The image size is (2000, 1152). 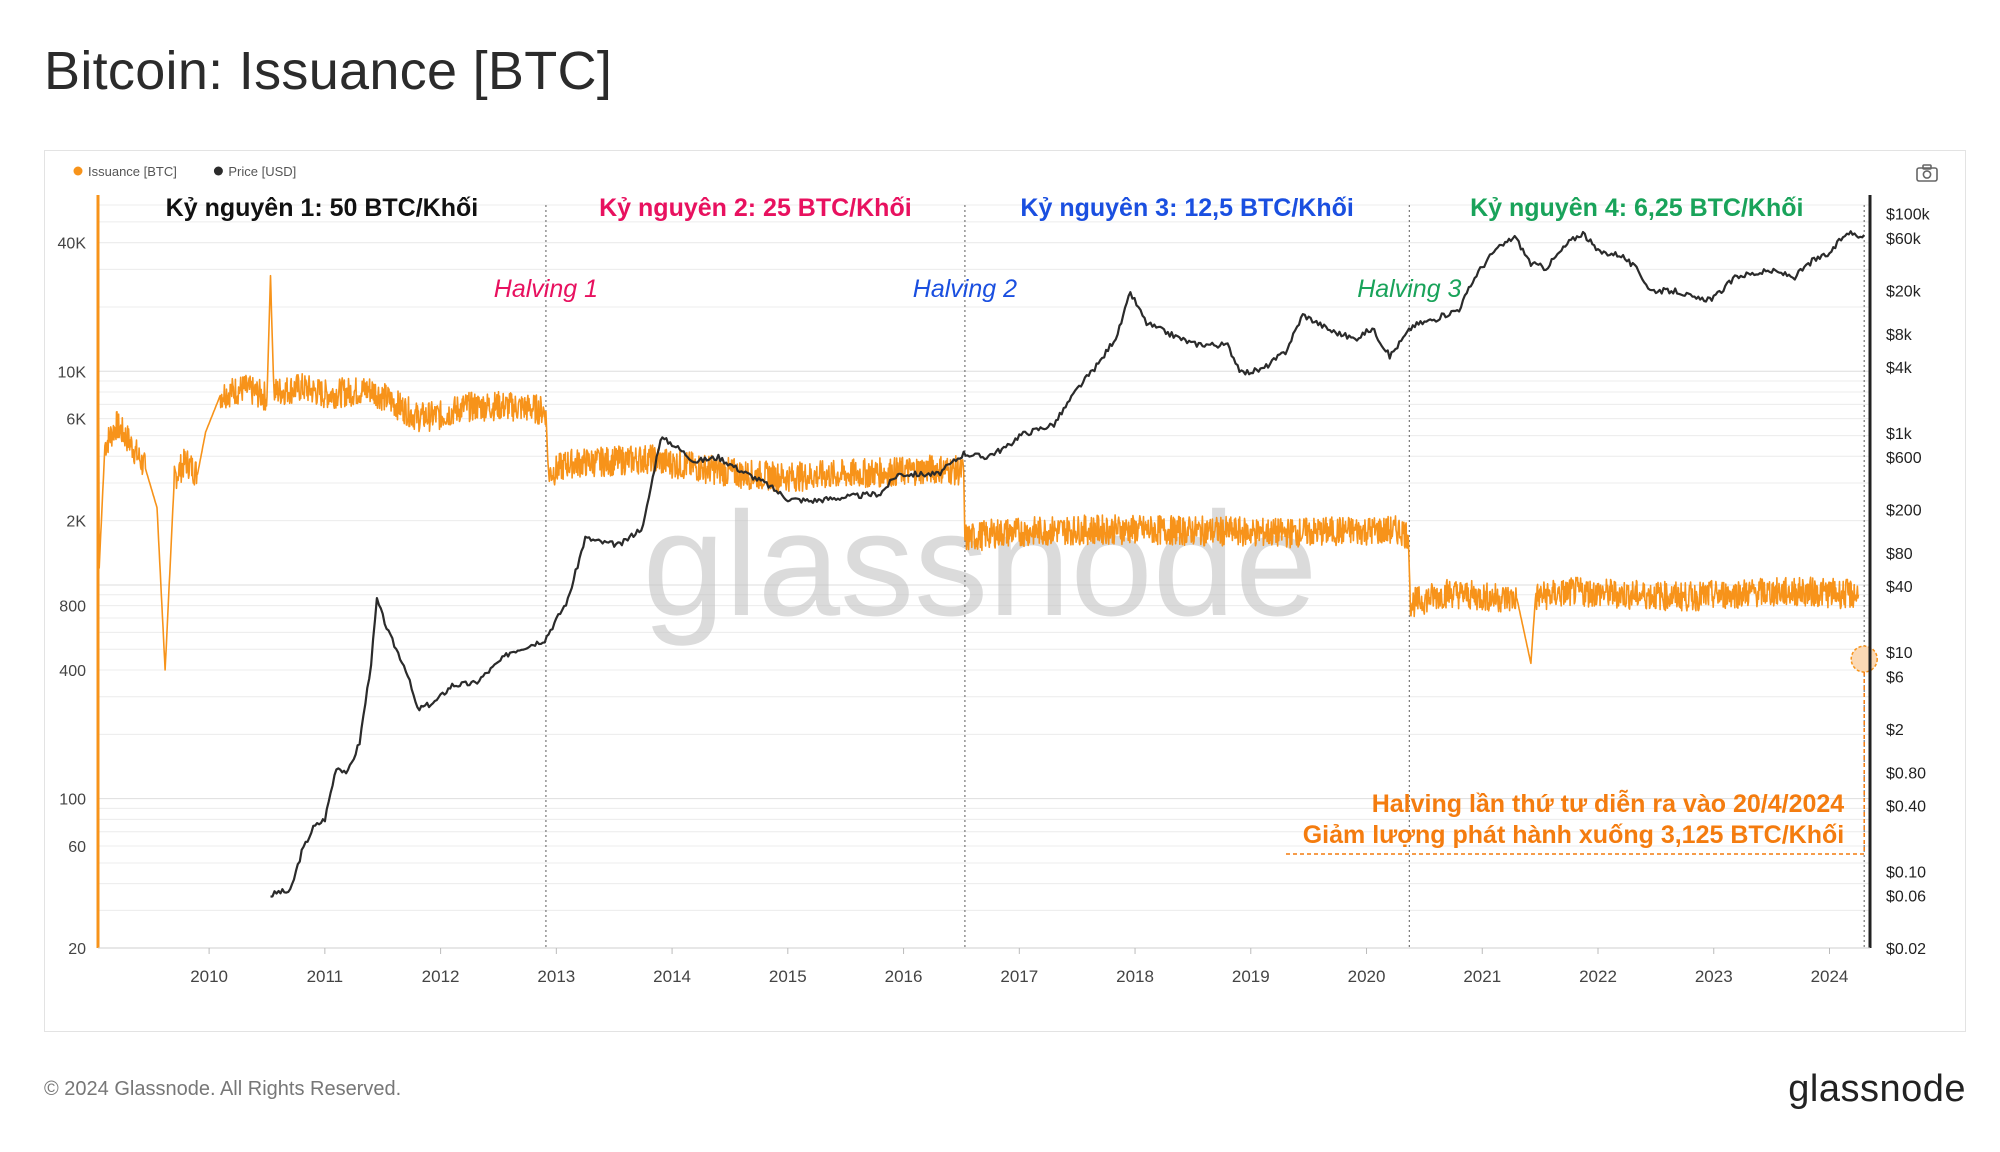 What do you see at coordinates (77, 949) in the screenshot?
I see `y-left-tick-label: 20` at bounding box center [77, 949].